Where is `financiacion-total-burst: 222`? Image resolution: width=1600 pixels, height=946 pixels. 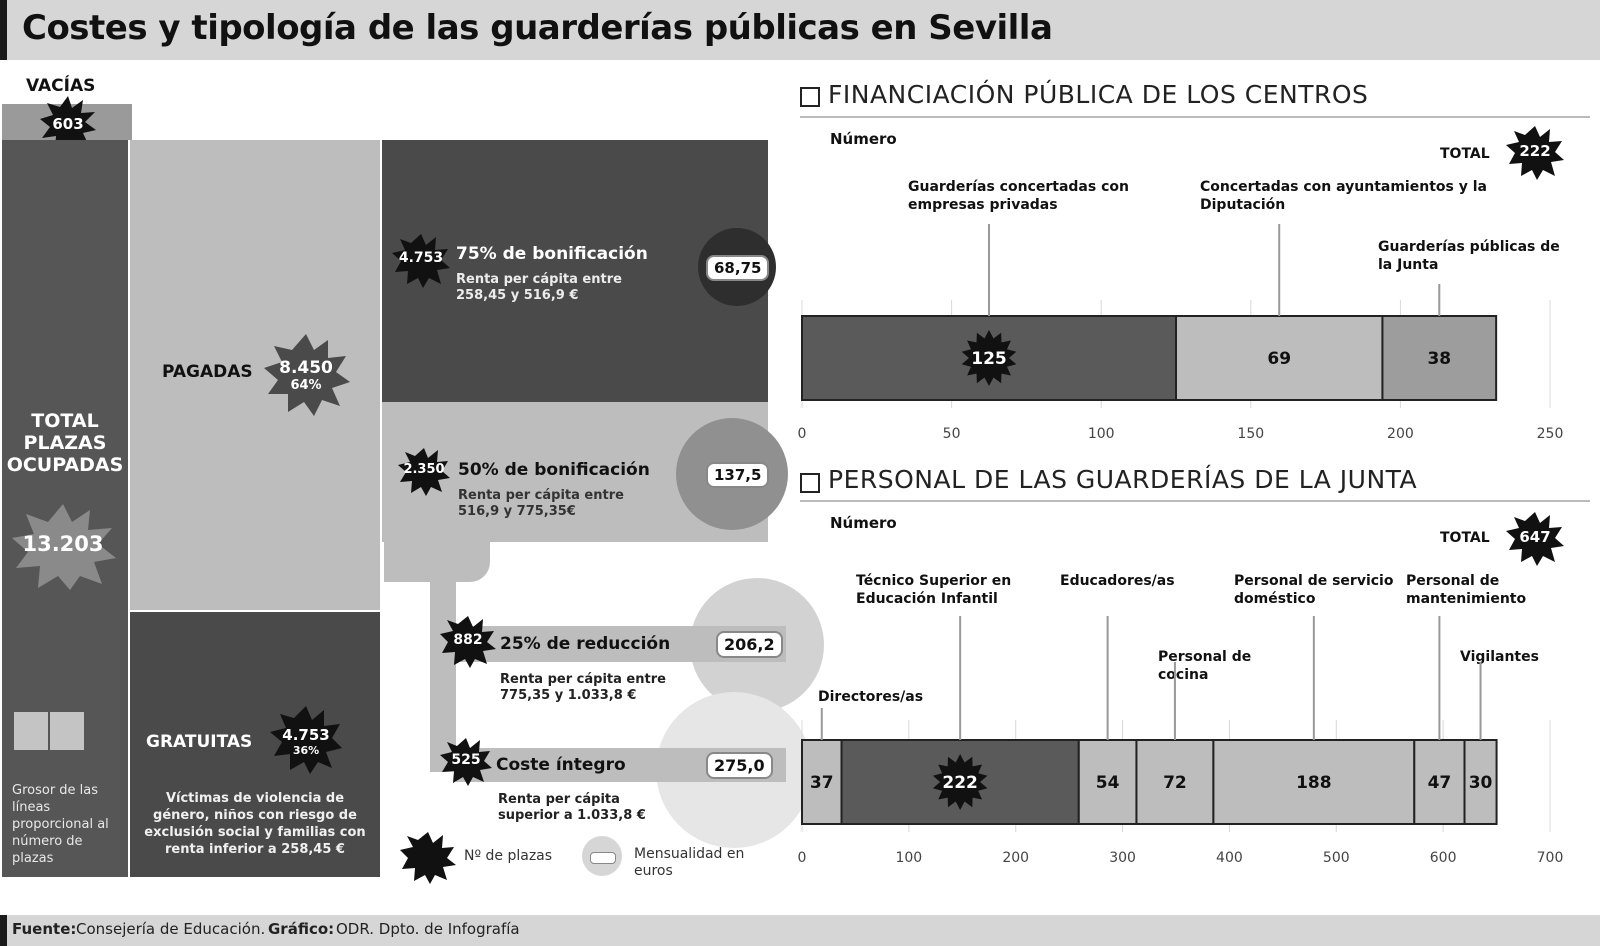 financiacion-total-burst: 222 is located at coordinates (1535, 152).